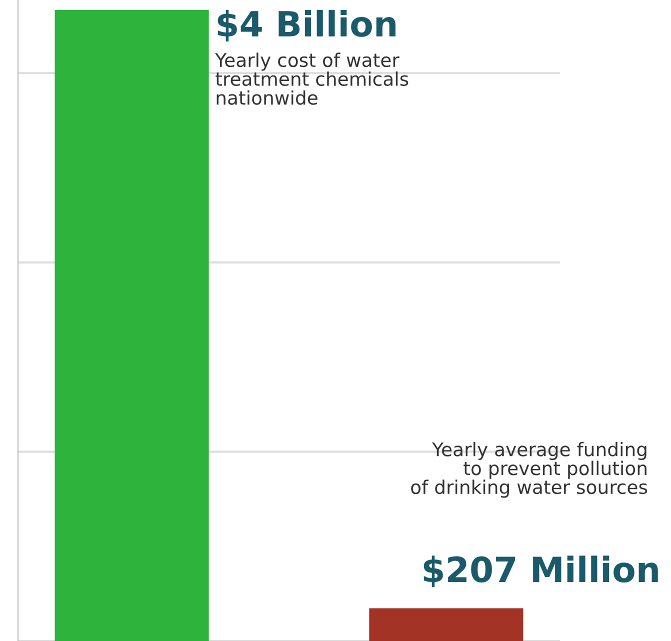  I want to click on annotation: Yearly average funding to prevent pollution of drinking water sources, so click(529, 470).